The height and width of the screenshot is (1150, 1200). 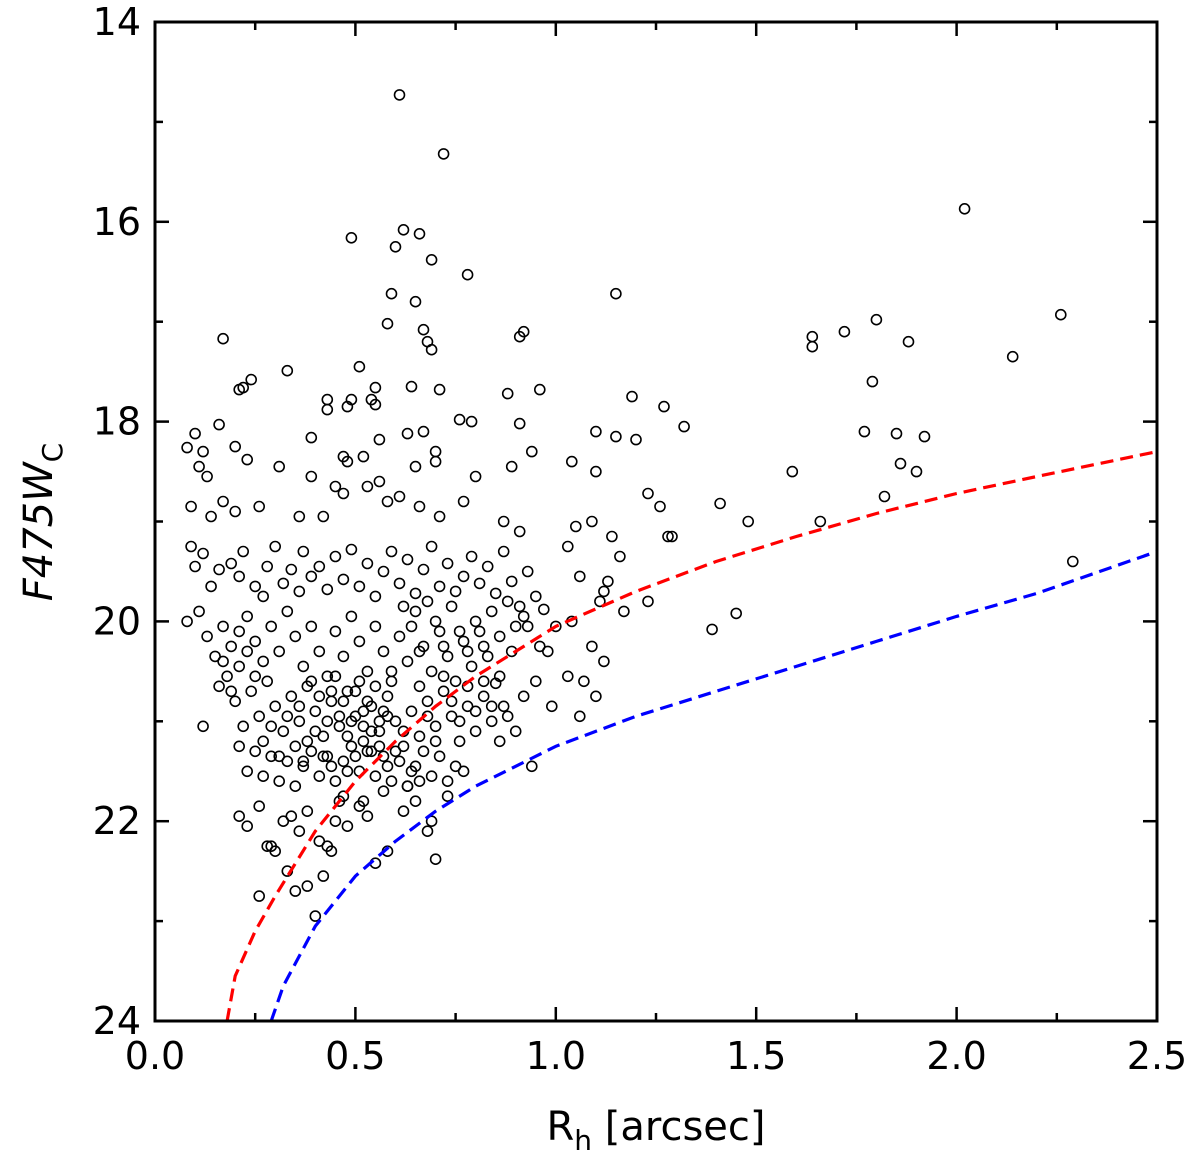 What do you see at coordinates (956, 1056) in the screenshot?
I see `x-tick-label: 2.0` at bounding box center [956, 1056].